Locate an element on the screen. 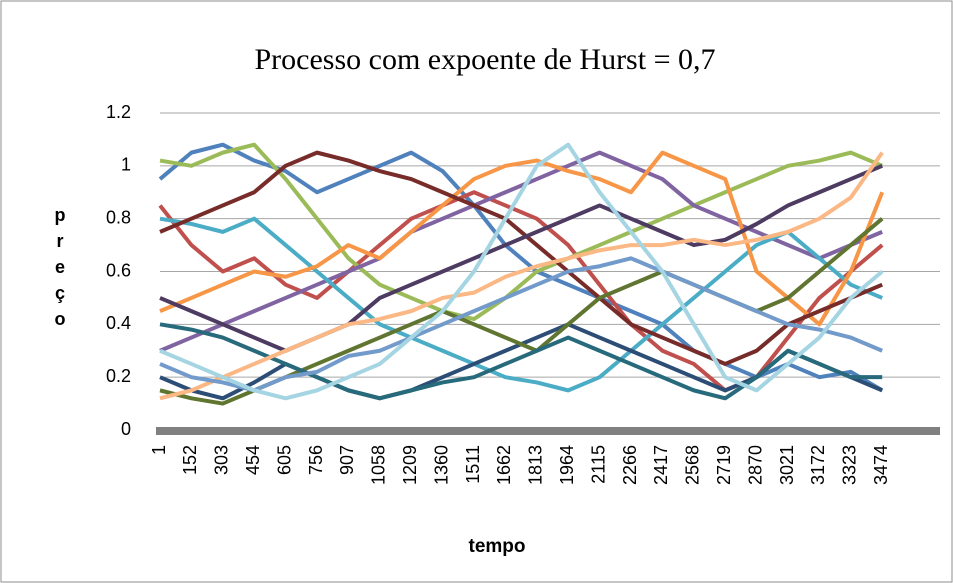 The height and width of the screenshot is (583, 953). y-tick-label: 0.4 is located at coordinates (118, 323).